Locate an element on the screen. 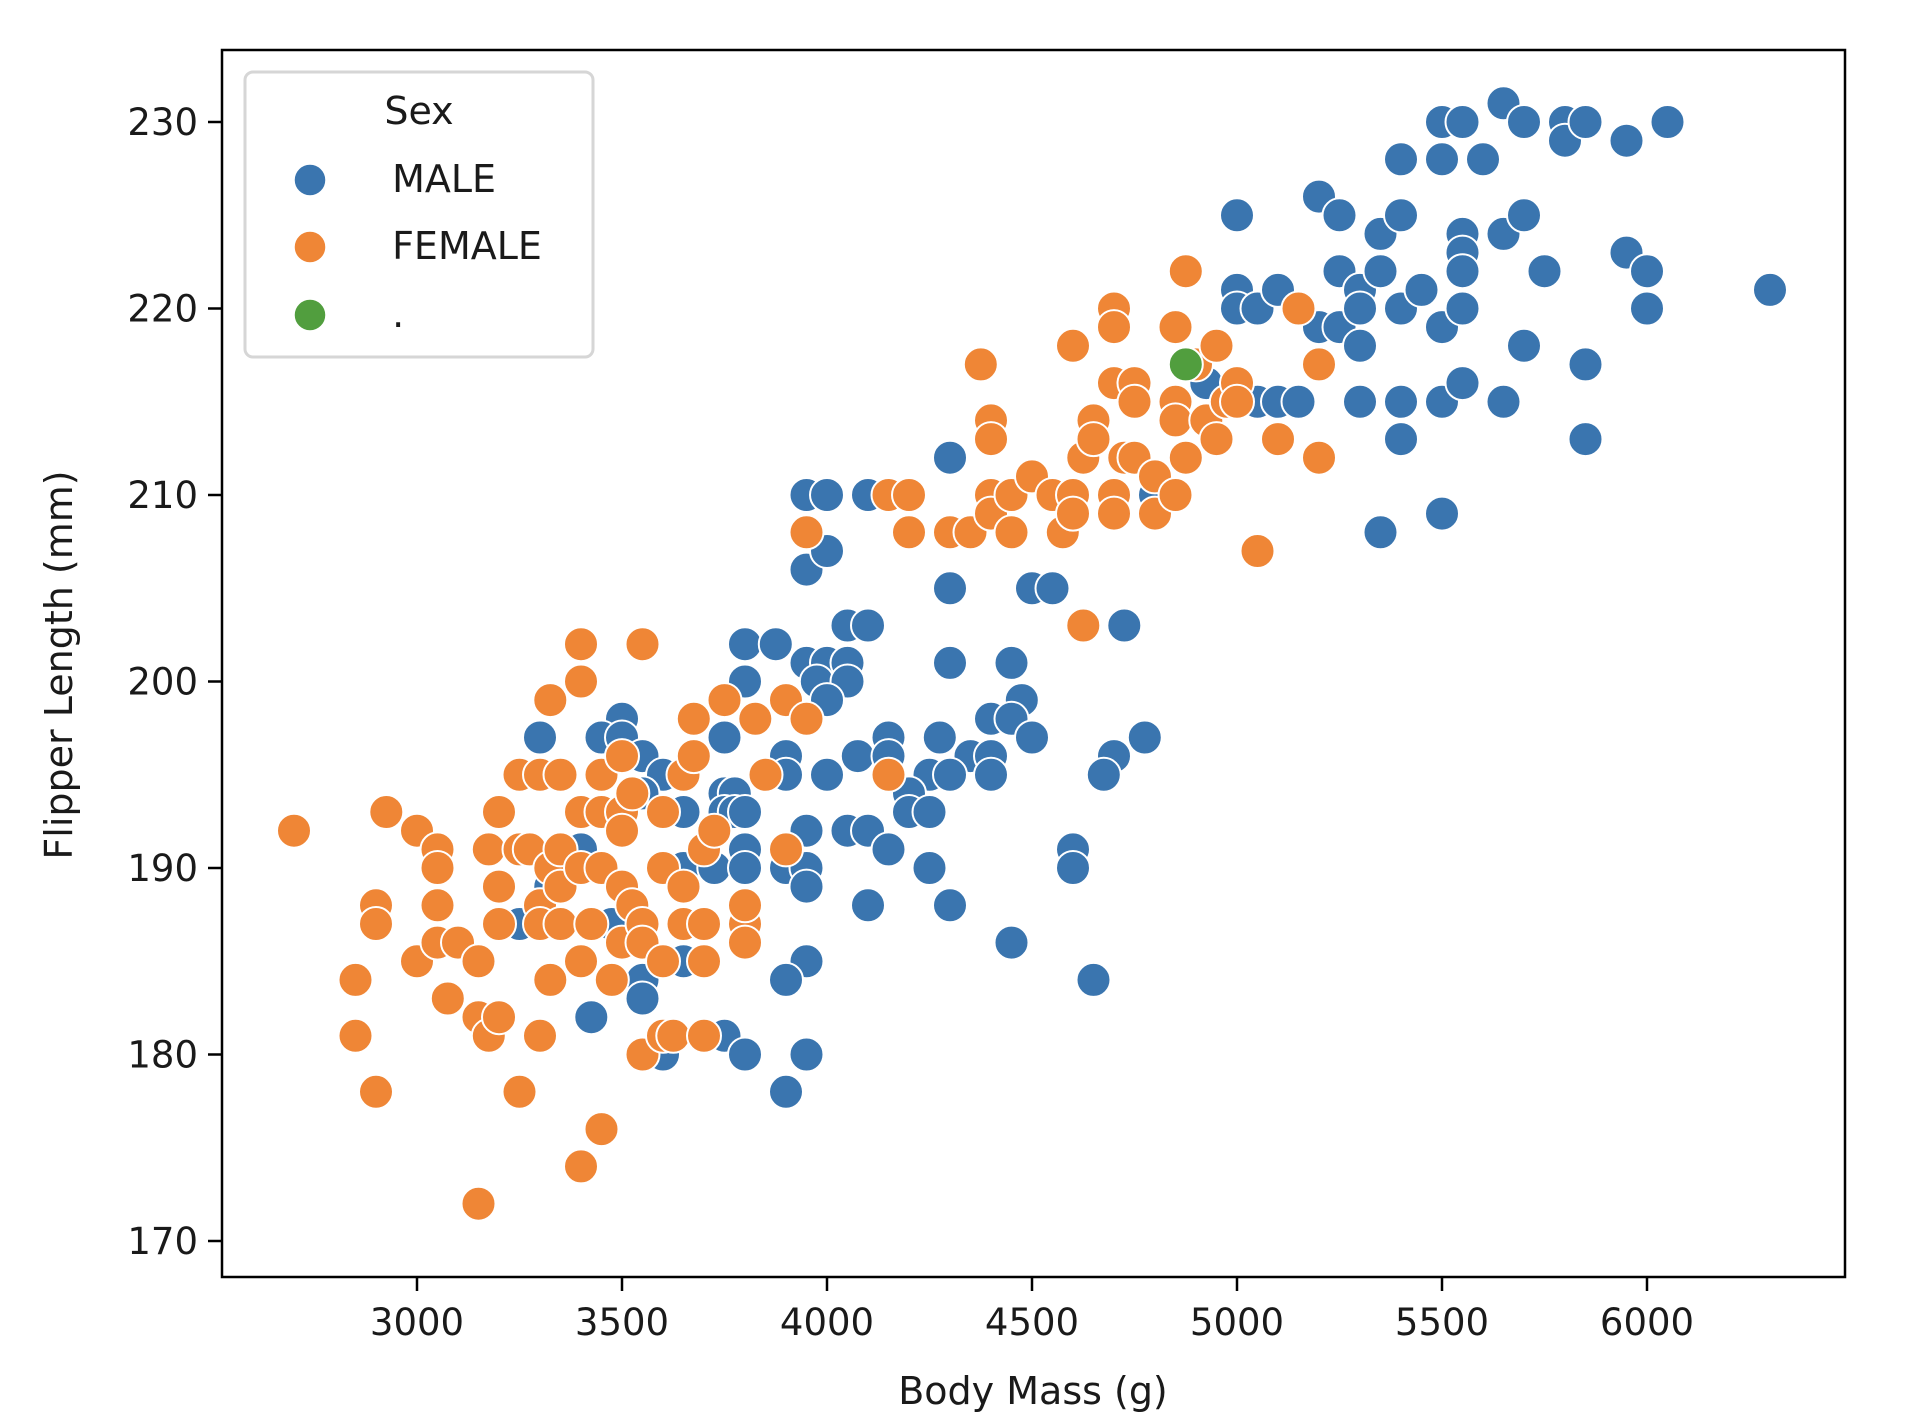 The width and height of the screenshot is (1910, 1414). legend: Sex MALE FEMALE . is located at coordinates (419, 214).